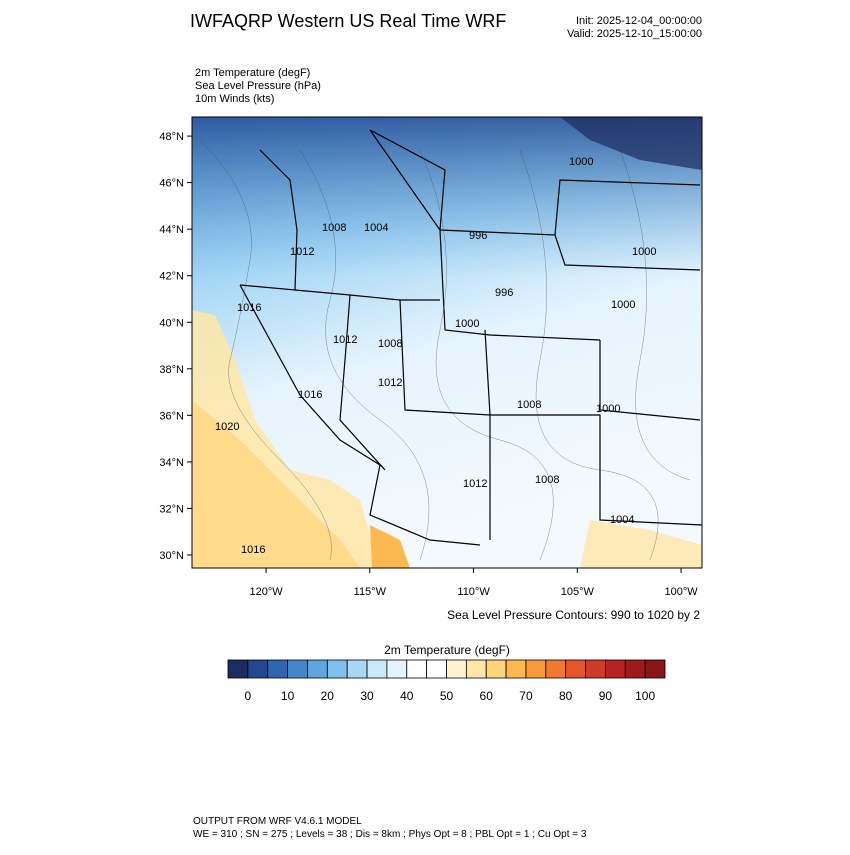  Describe the element at coordinates (328, 696) in the screenshot. I see `colorbar-label: 20` at that location.